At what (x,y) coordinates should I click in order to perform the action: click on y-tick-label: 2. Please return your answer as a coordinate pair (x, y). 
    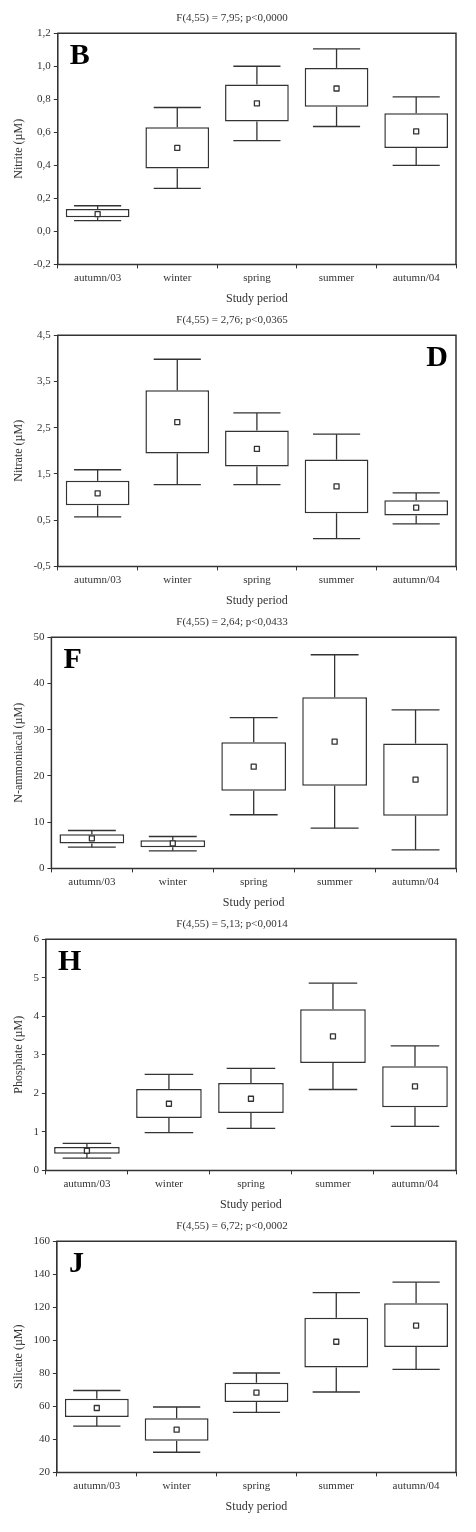
    Looking at the image, I should click on (36, 1092).